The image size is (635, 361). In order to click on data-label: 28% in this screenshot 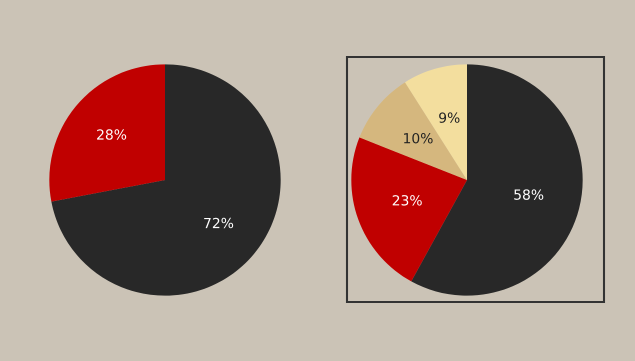, I will do `click(111, 134)`.